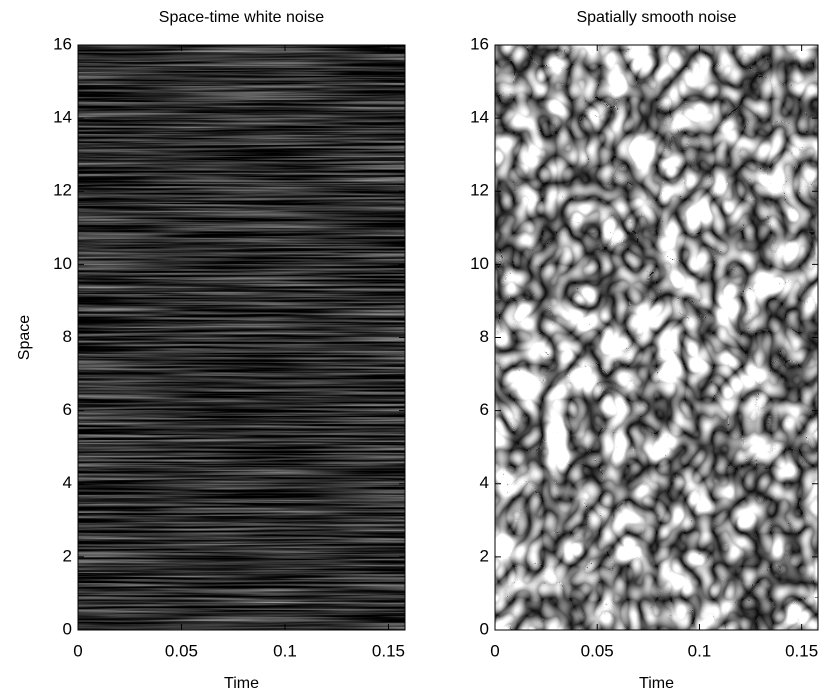  Describe the element at coordinates (656, 17) in the screenshot. I see `chart-title: Spatially smooth noise` at that location.